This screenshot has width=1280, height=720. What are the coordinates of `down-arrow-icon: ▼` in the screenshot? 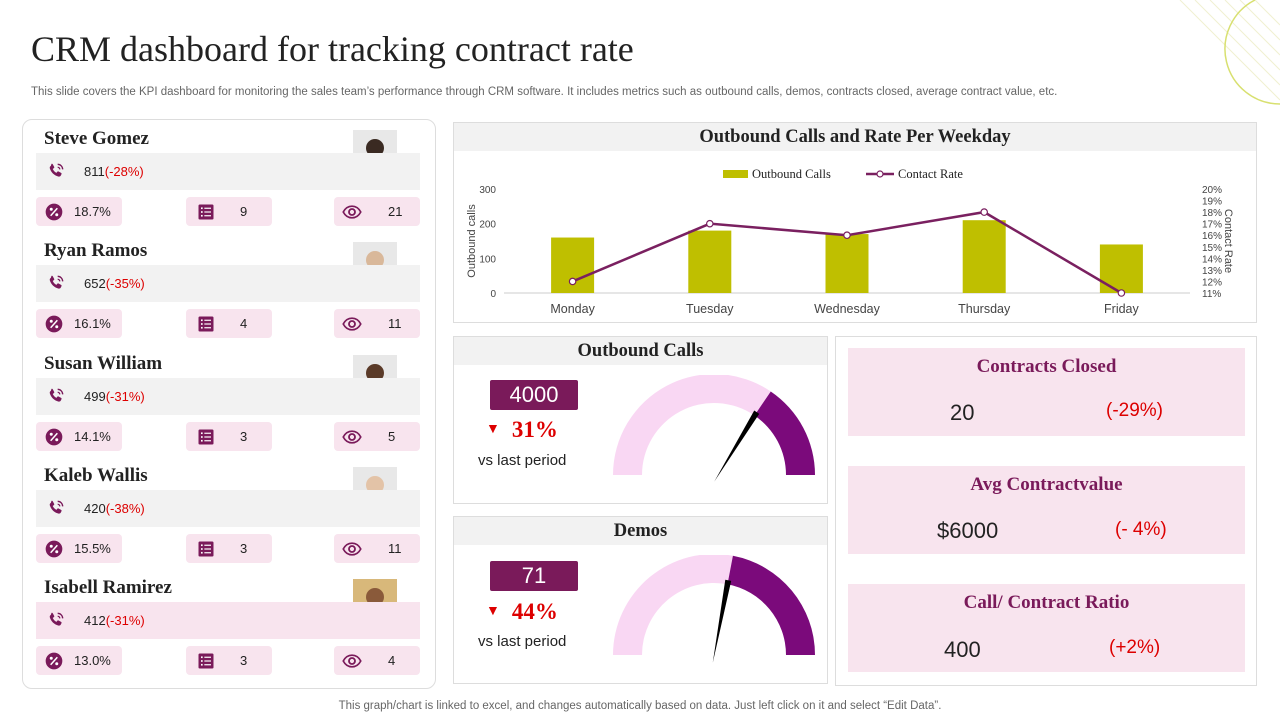 It's located at (493, 429).